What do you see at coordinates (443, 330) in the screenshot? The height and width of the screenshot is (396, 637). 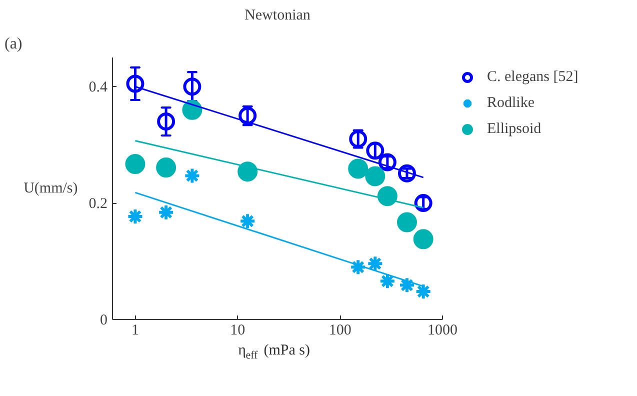 I see `x-tick-label: 1000` at bounding box center [443, 330].